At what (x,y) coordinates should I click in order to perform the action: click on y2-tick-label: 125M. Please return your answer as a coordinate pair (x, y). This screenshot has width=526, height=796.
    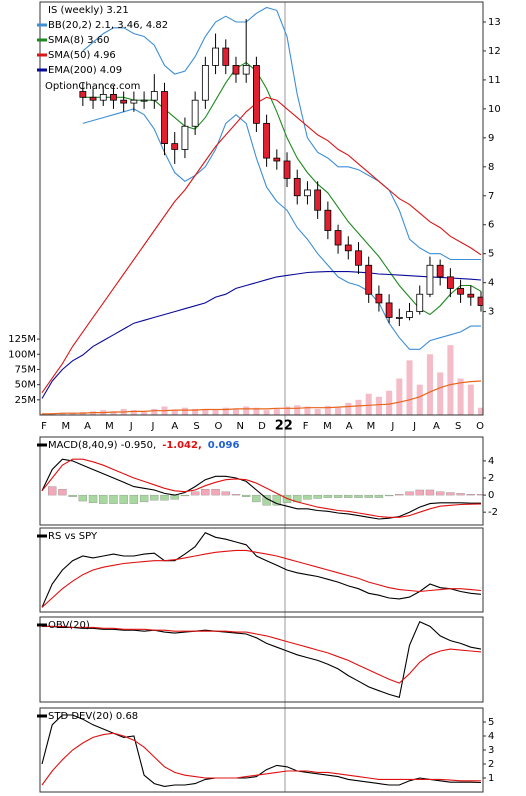
    Looking at the image, I should click on (22, 339).